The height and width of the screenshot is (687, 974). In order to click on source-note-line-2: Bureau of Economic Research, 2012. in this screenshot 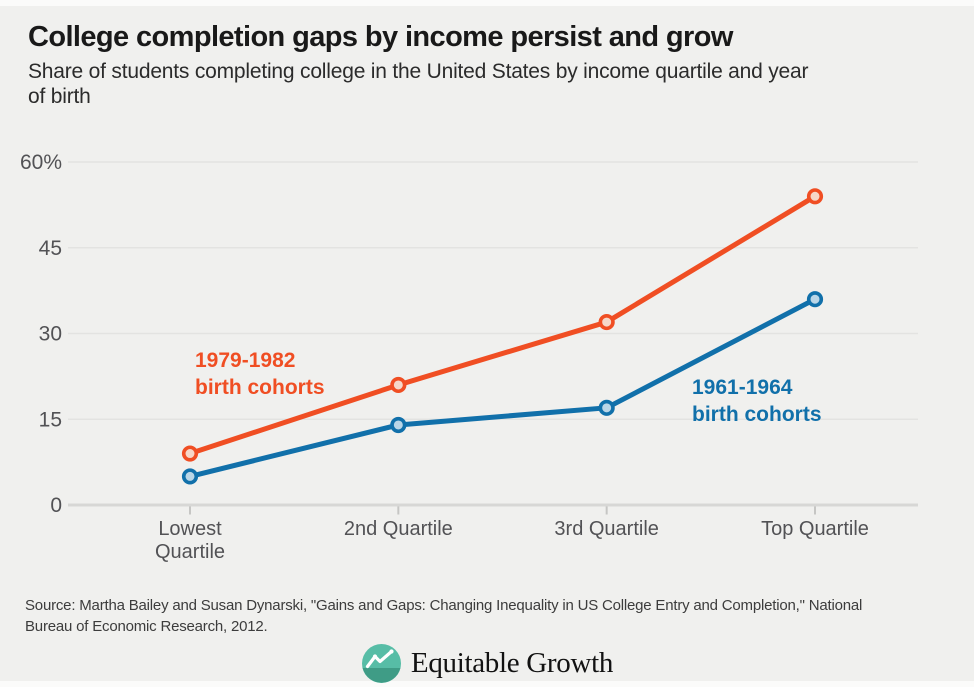, I will do `click(146, 626)`.